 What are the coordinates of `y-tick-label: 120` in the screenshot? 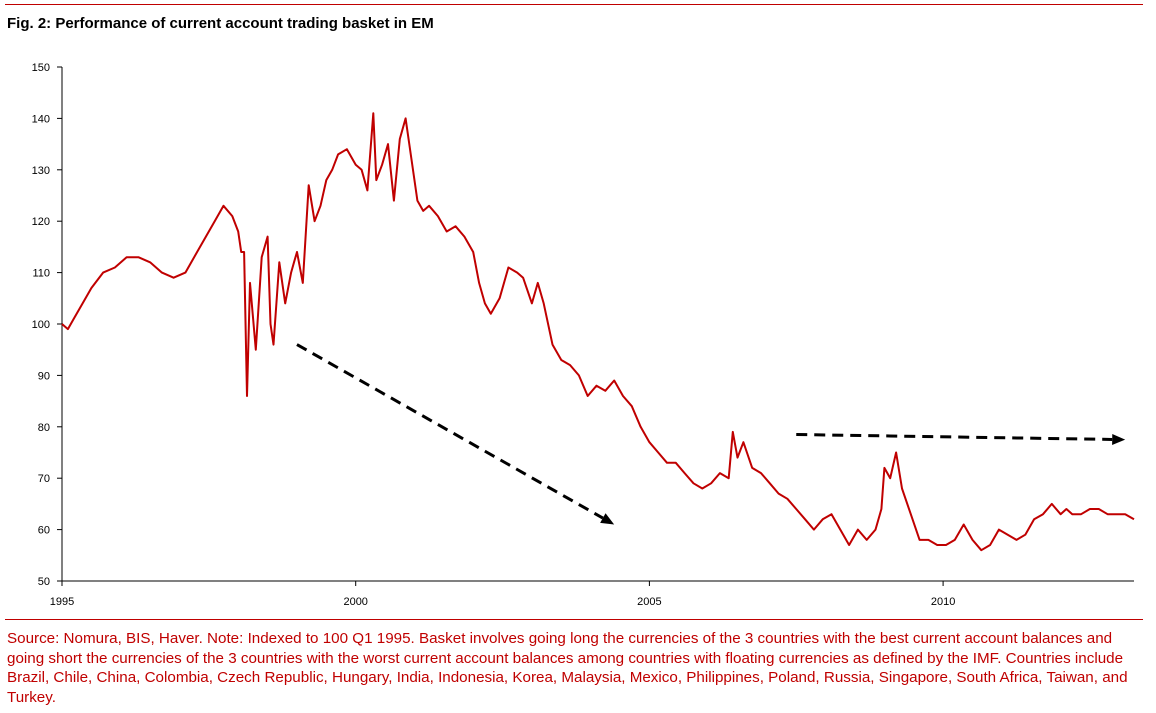 It's located at (41, 222).